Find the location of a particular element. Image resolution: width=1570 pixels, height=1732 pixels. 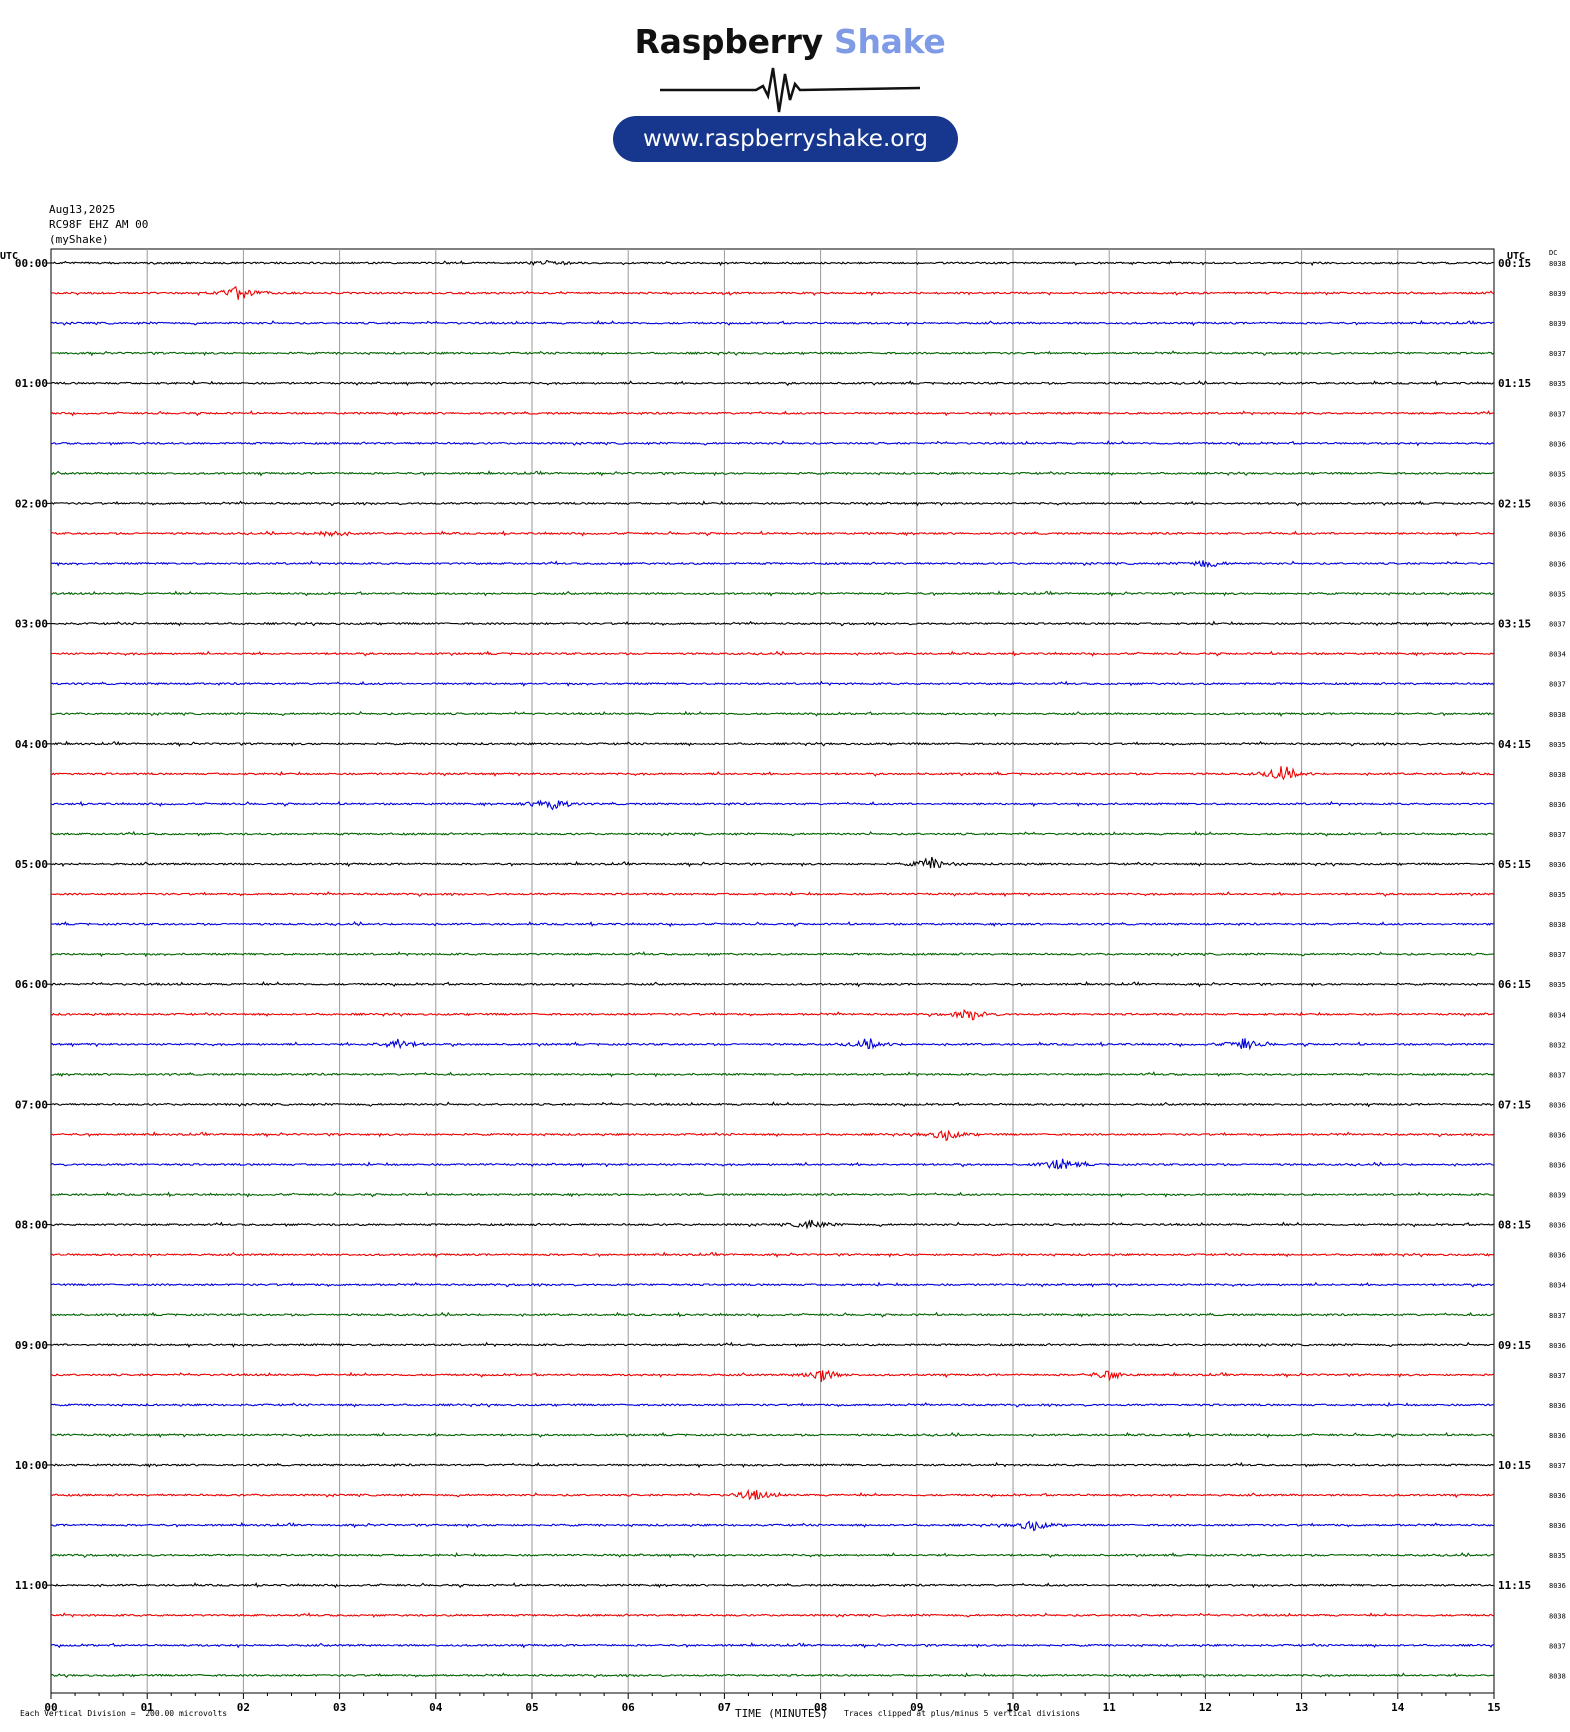

x-tick-label: 14 is located at coordinates (1398, 1707).